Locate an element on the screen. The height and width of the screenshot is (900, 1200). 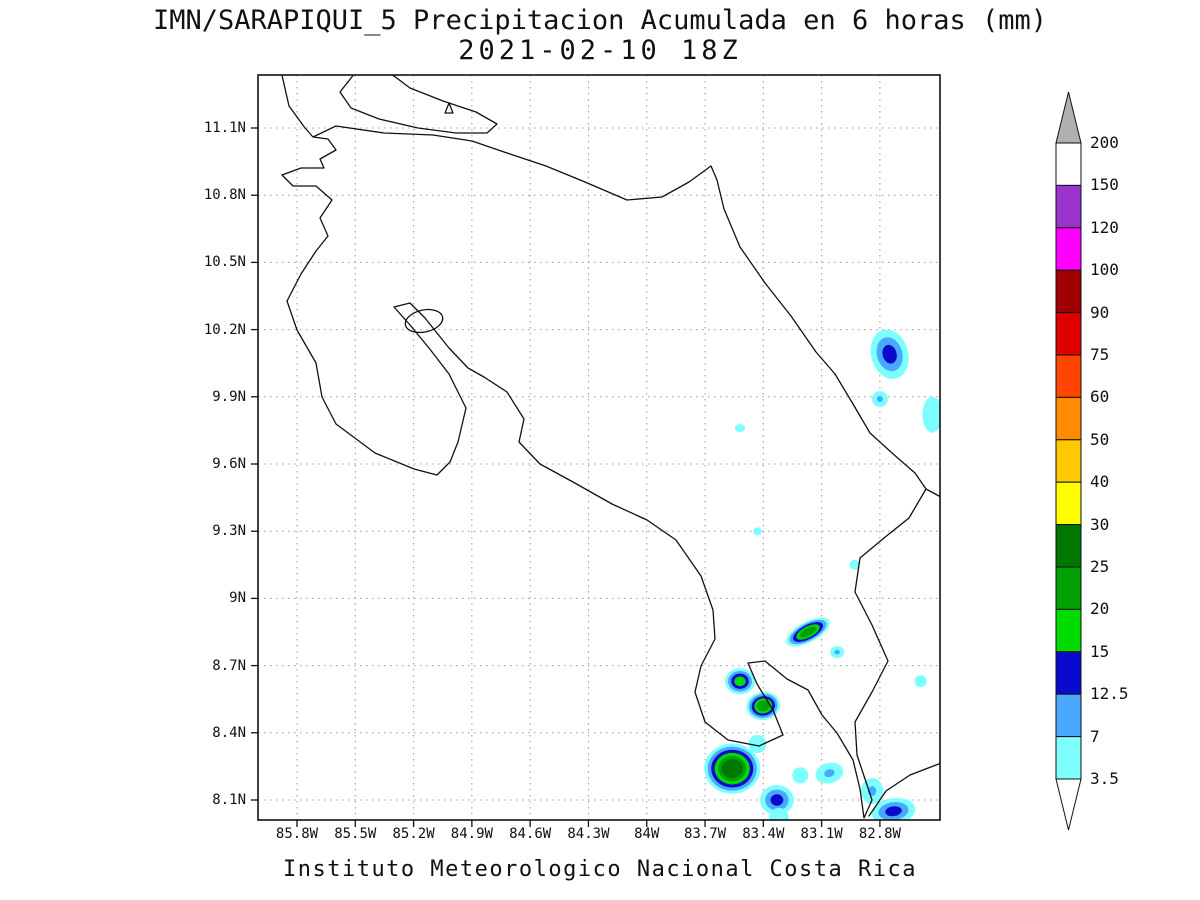
x-tick-label: 83.1W is located at coordinates (821, 834).